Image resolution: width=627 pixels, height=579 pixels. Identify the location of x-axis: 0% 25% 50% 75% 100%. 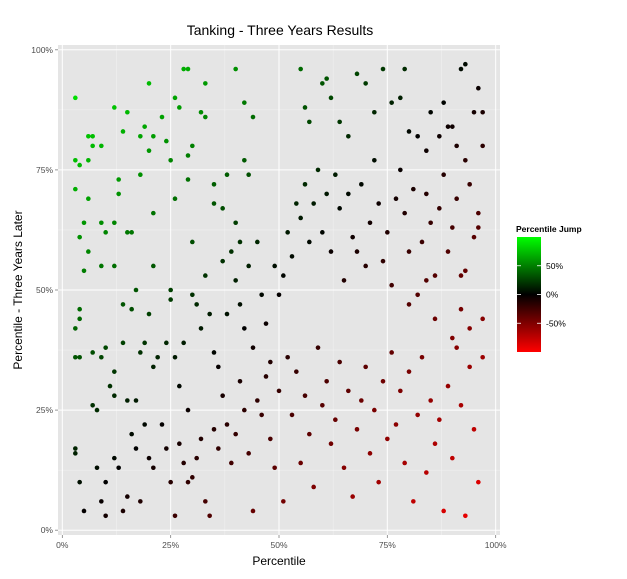
(281, 542).